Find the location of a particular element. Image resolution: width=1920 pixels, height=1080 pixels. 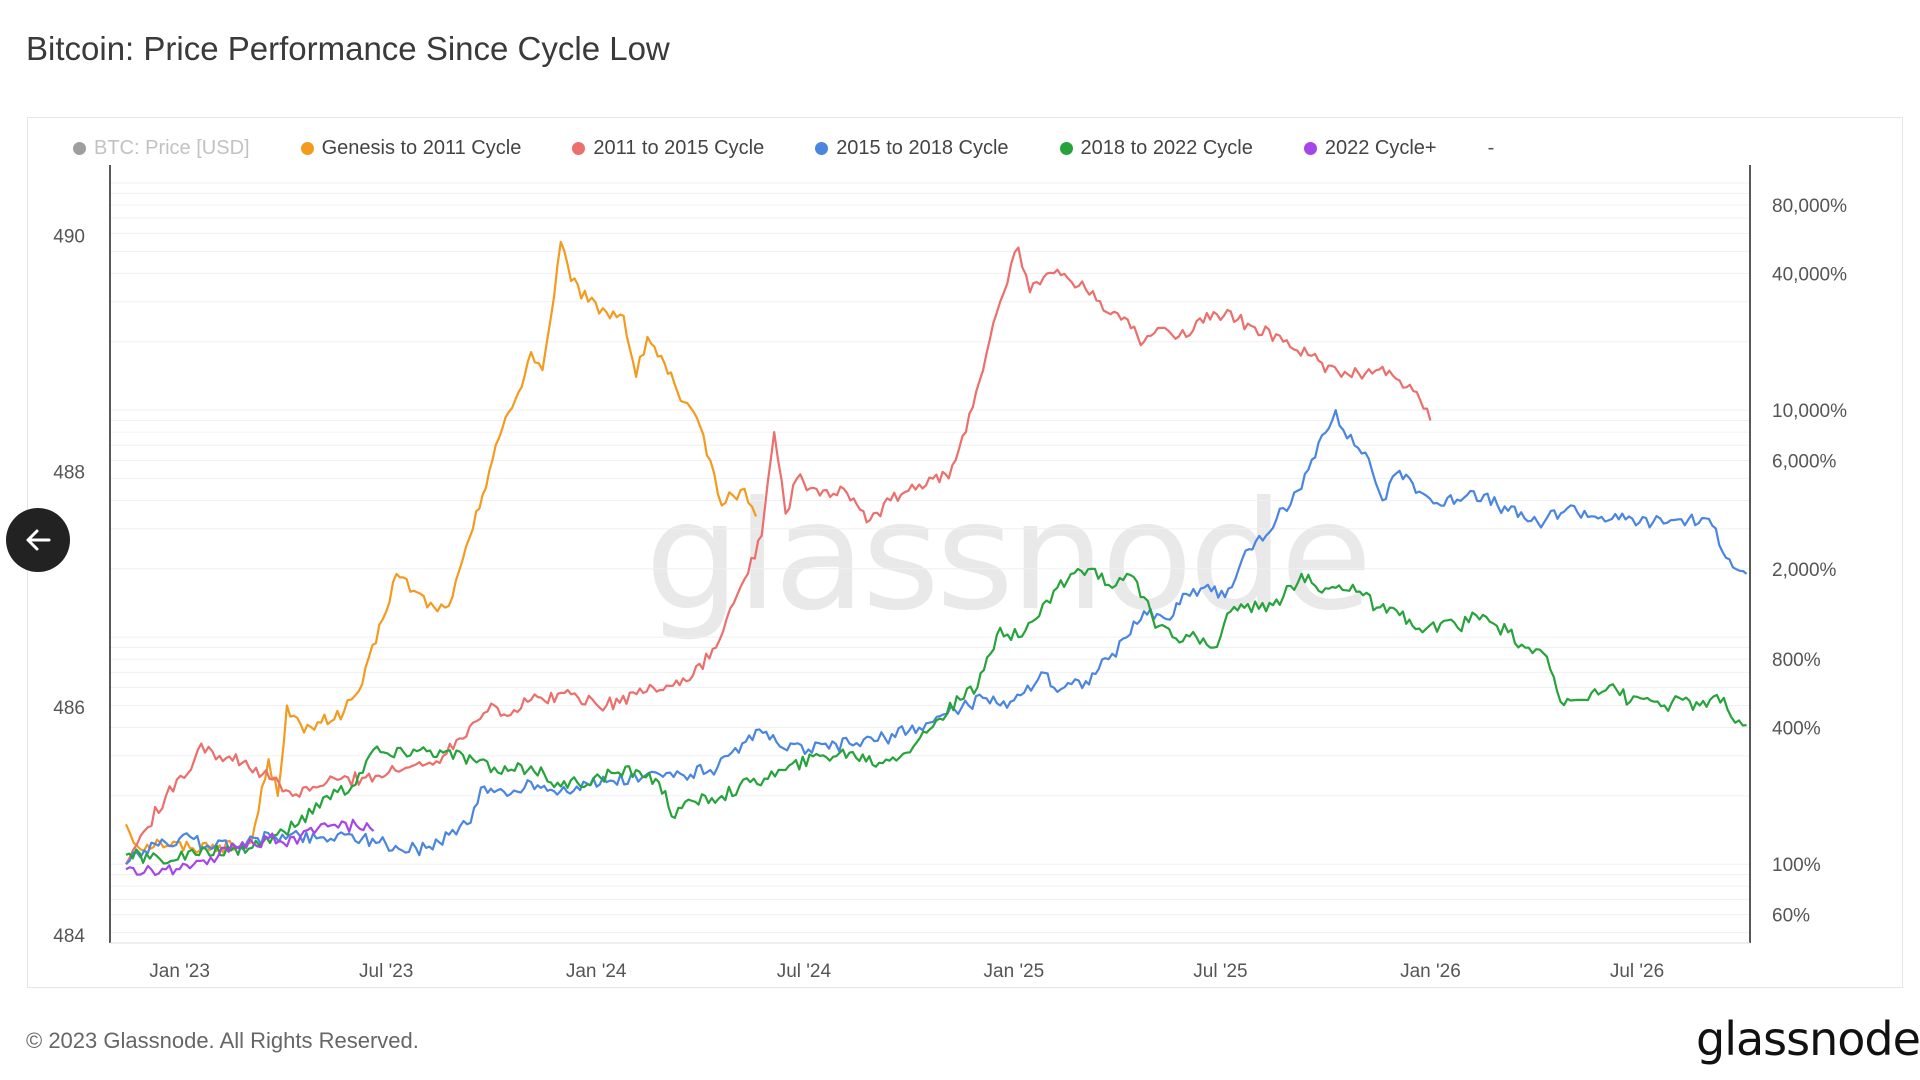

x-axis-tick-label: Jan '26 is located at coordinates (1430, 971).